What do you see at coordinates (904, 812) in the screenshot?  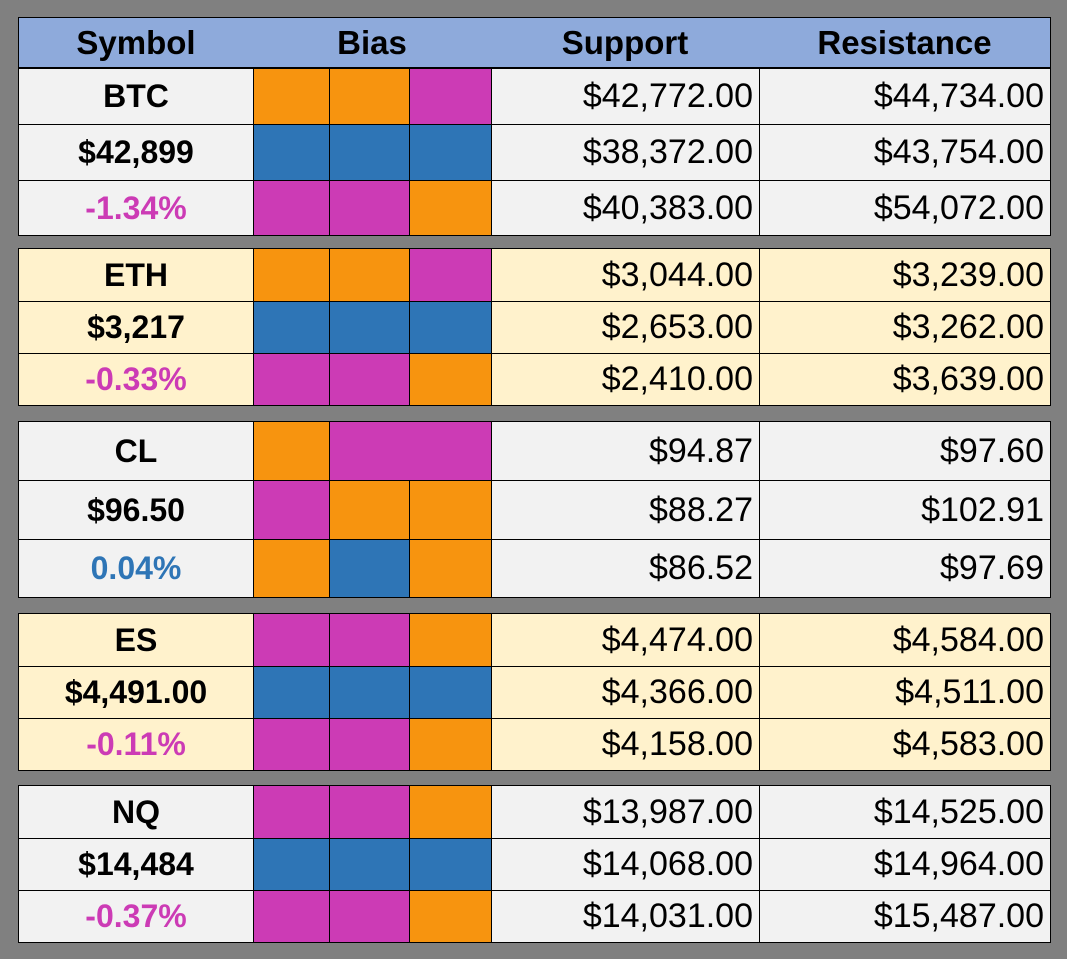 I see `resistance-value: $14,525.00` at bounding box center [904, 812].